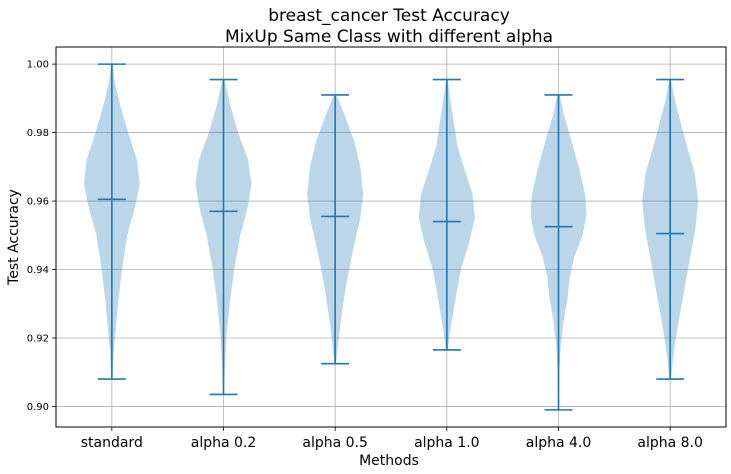 This screenshot has height=474, width=731. I want to click on y-tick-label: 0.90, so click(38, 407).